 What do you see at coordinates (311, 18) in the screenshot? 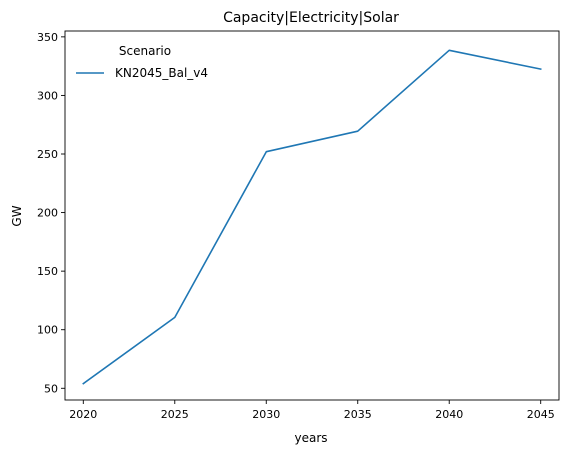
I see `chart-title: Capacity|Electricity|Solar` at bounding box center [311, 18].